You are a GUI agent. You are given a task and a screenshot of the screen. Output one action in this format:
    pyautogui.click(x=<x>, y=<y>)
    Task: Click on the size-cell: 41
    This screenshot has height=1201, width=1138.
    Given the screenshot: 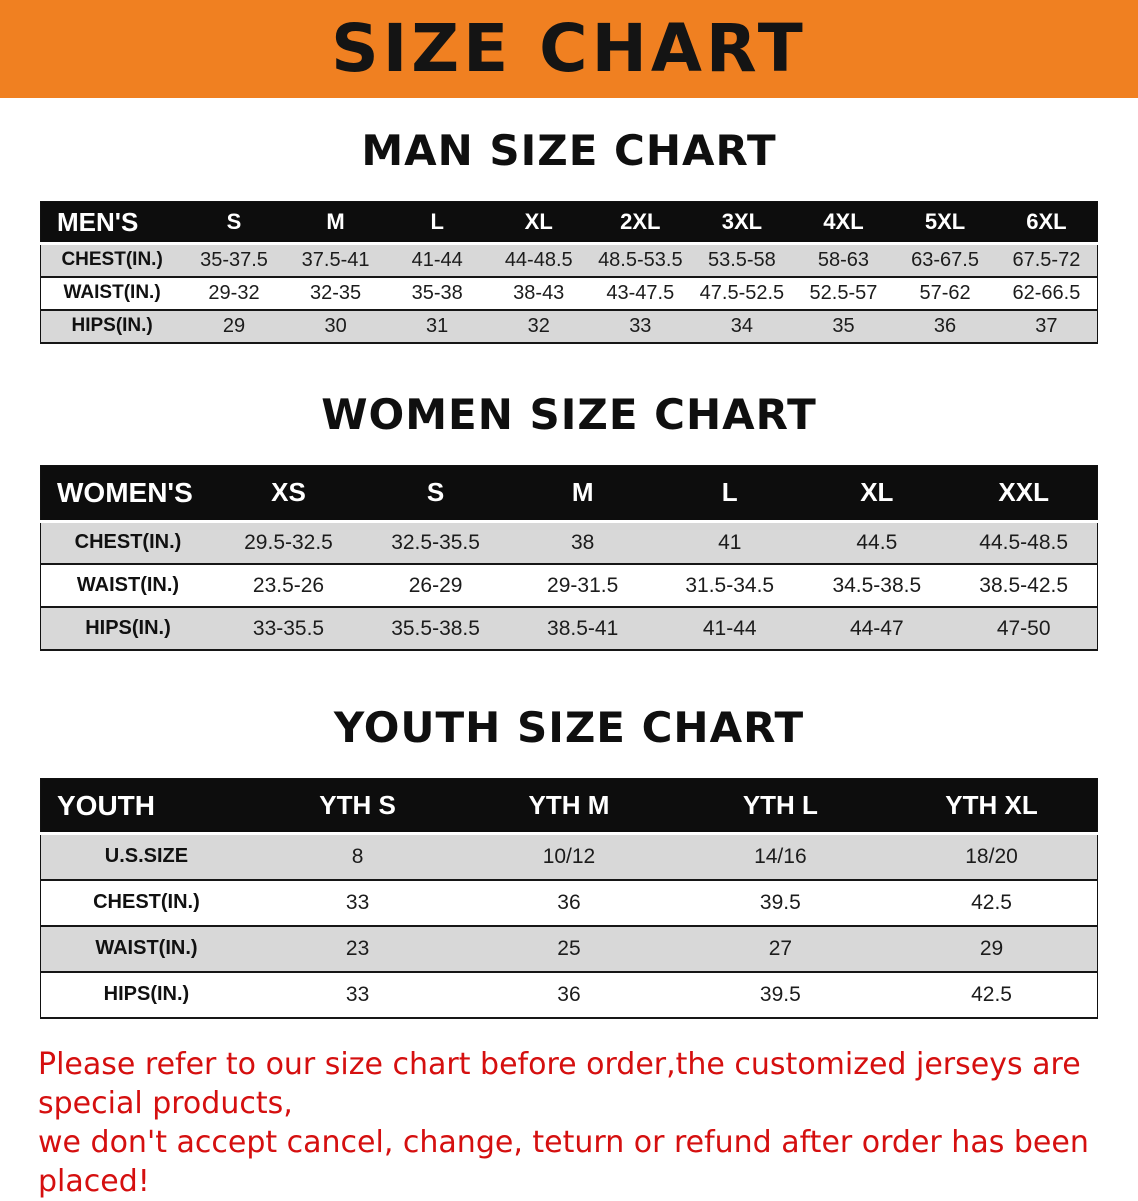 What is the action you would take?
    pyautogui.click(x=730, y=542)
    